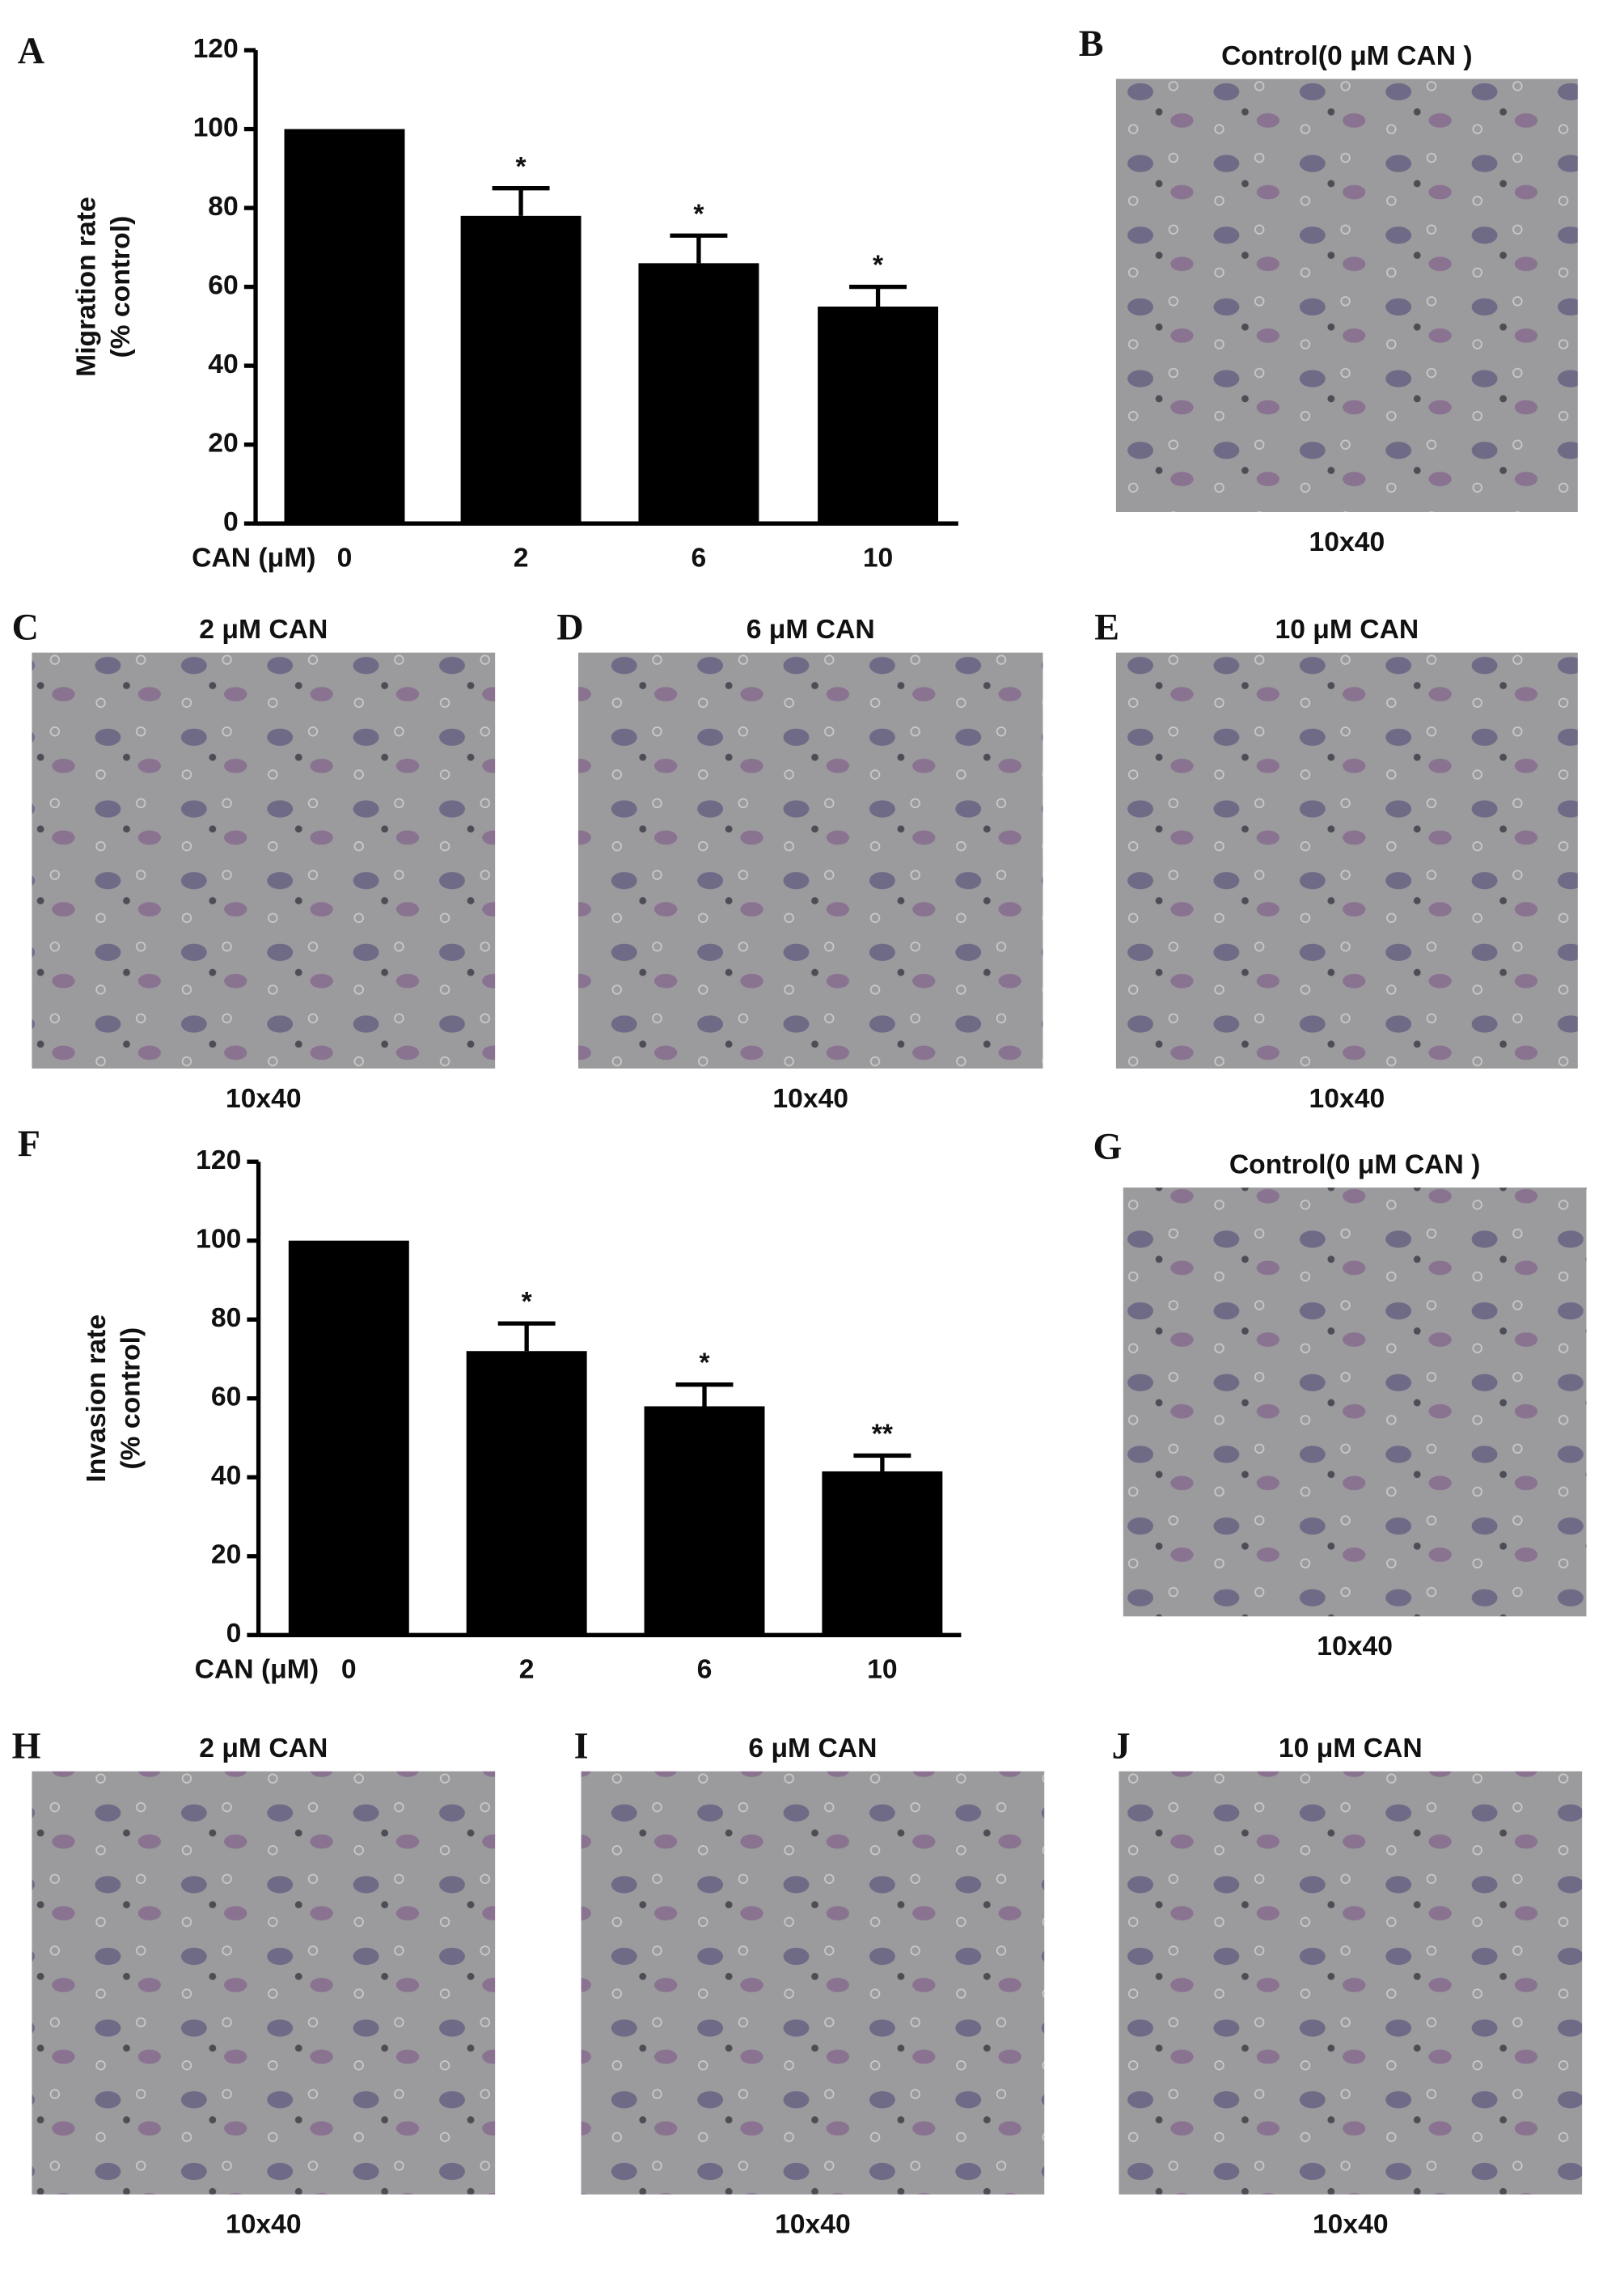  I want to click on panel-letter: F, so click(29, 1143).